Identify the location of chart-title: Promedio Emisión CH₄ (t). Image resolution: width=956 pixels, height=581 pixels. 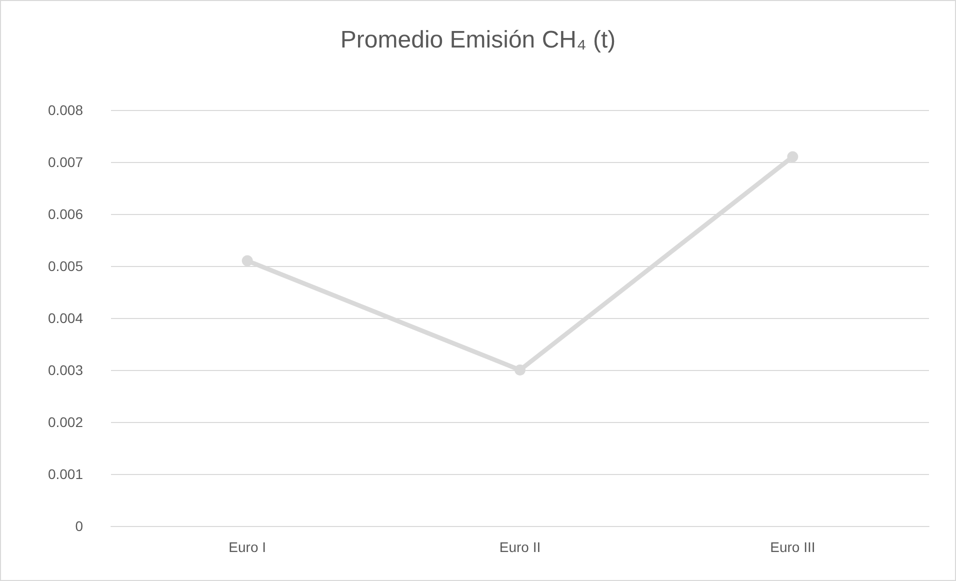
(478, 40).